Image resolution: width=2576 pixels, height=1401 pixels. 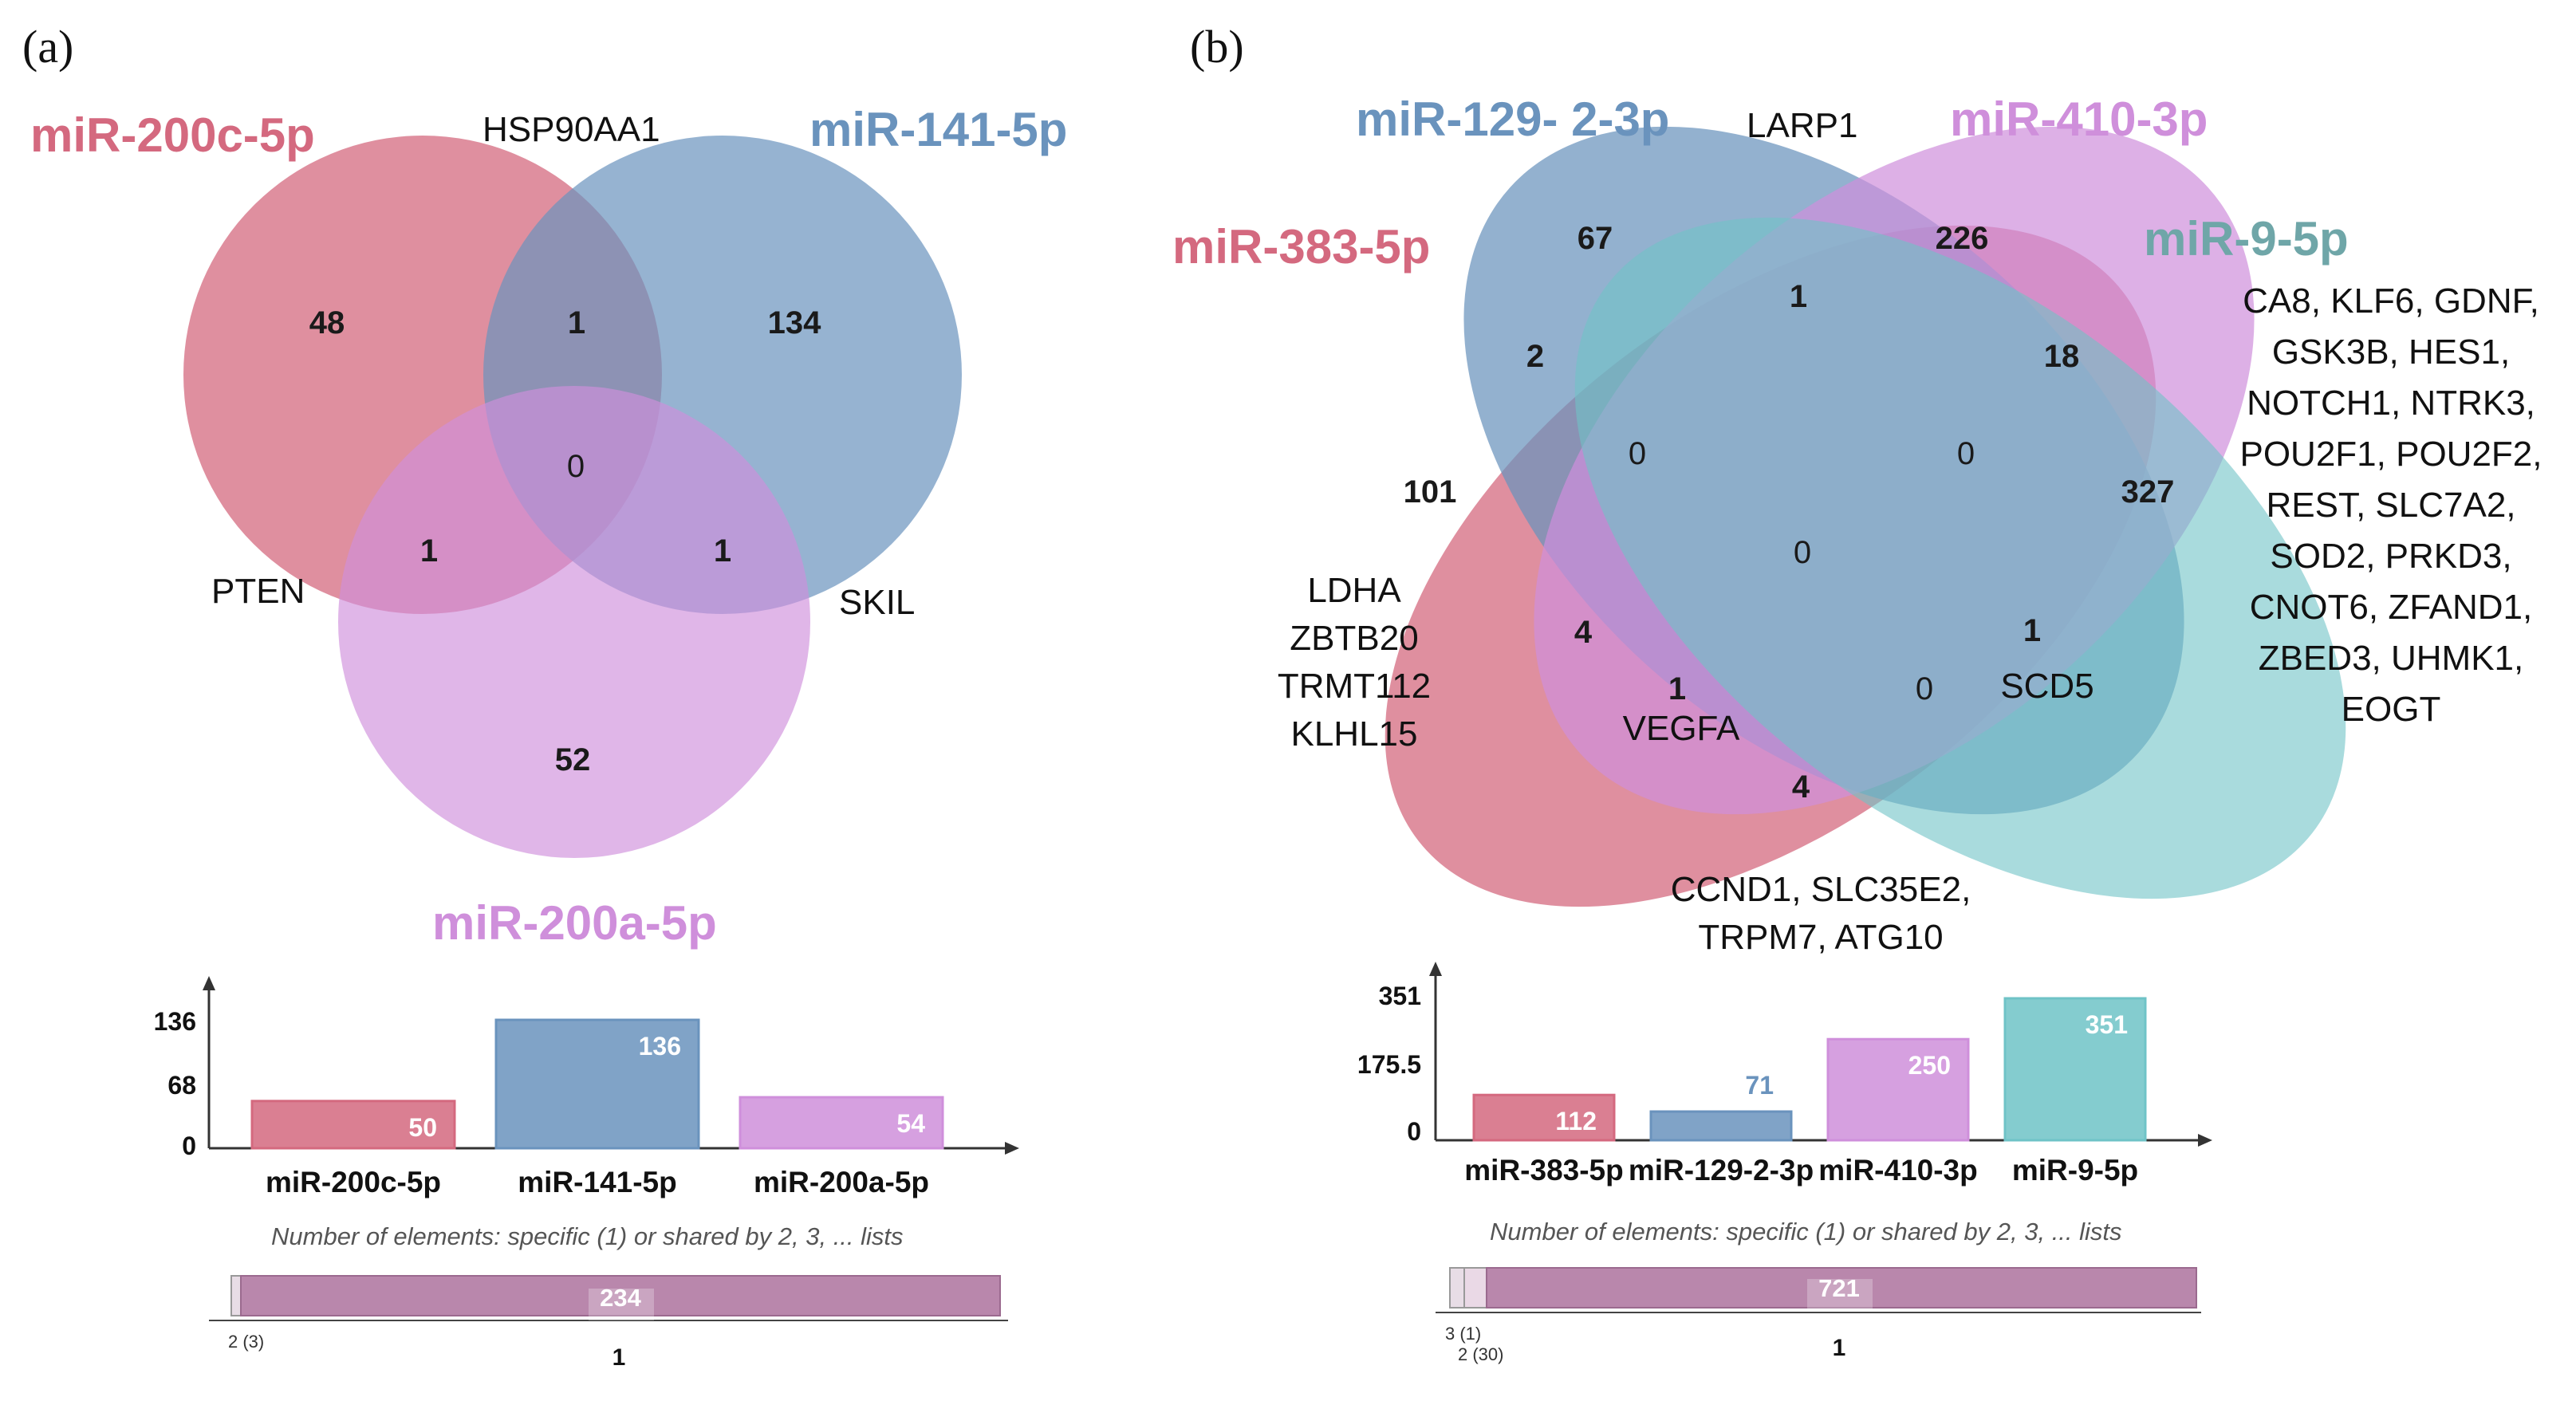 I want to click on bar-b-bar-value-1: 71, so click(x=1759, y=1085).